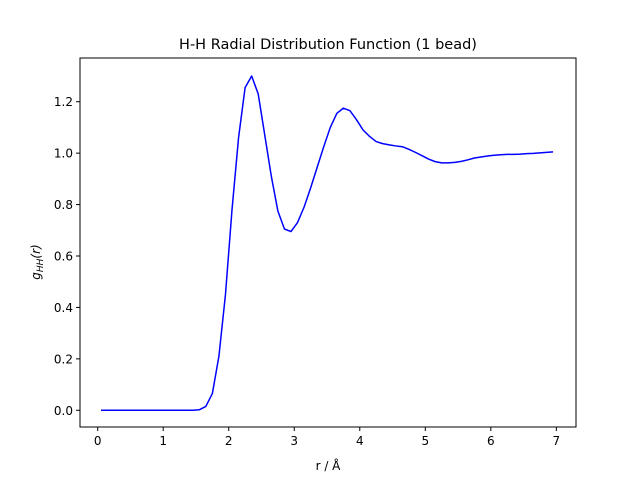 This screenshot has height=480, width=640. Describe the element at coordinates (163, 441) in the screenshot. I see `x-tick-label: 1` at that location.